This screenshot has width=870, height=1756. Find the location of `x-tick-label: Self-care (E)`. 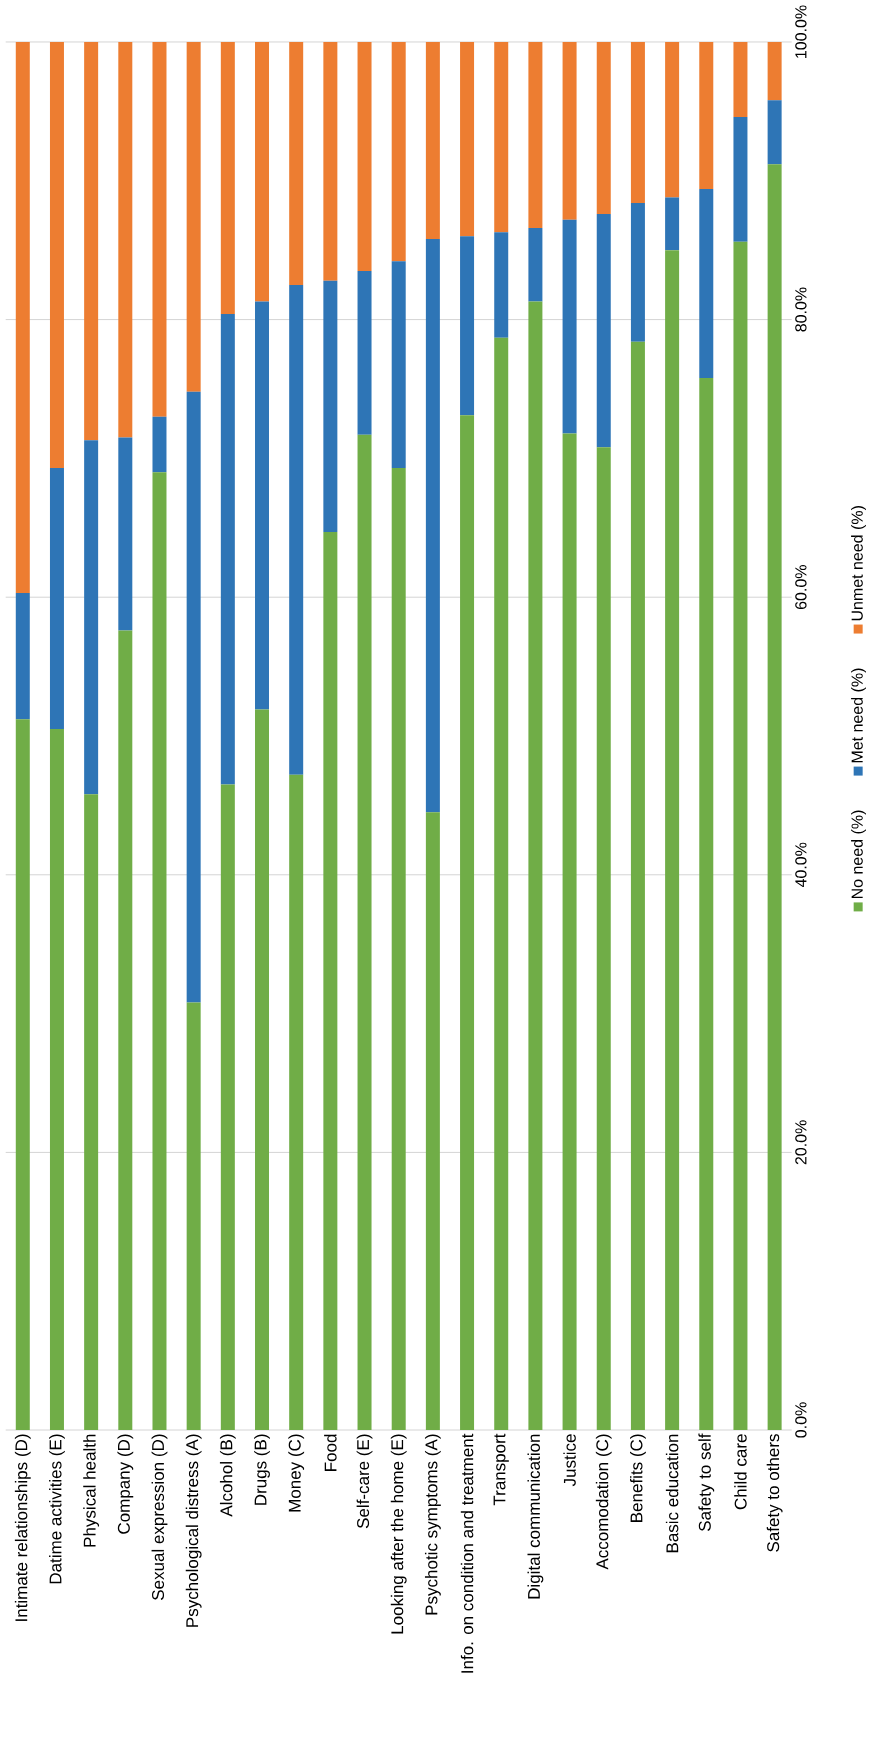

x-tick-label: Self-care (E) is located at coordinates (364, 1481).